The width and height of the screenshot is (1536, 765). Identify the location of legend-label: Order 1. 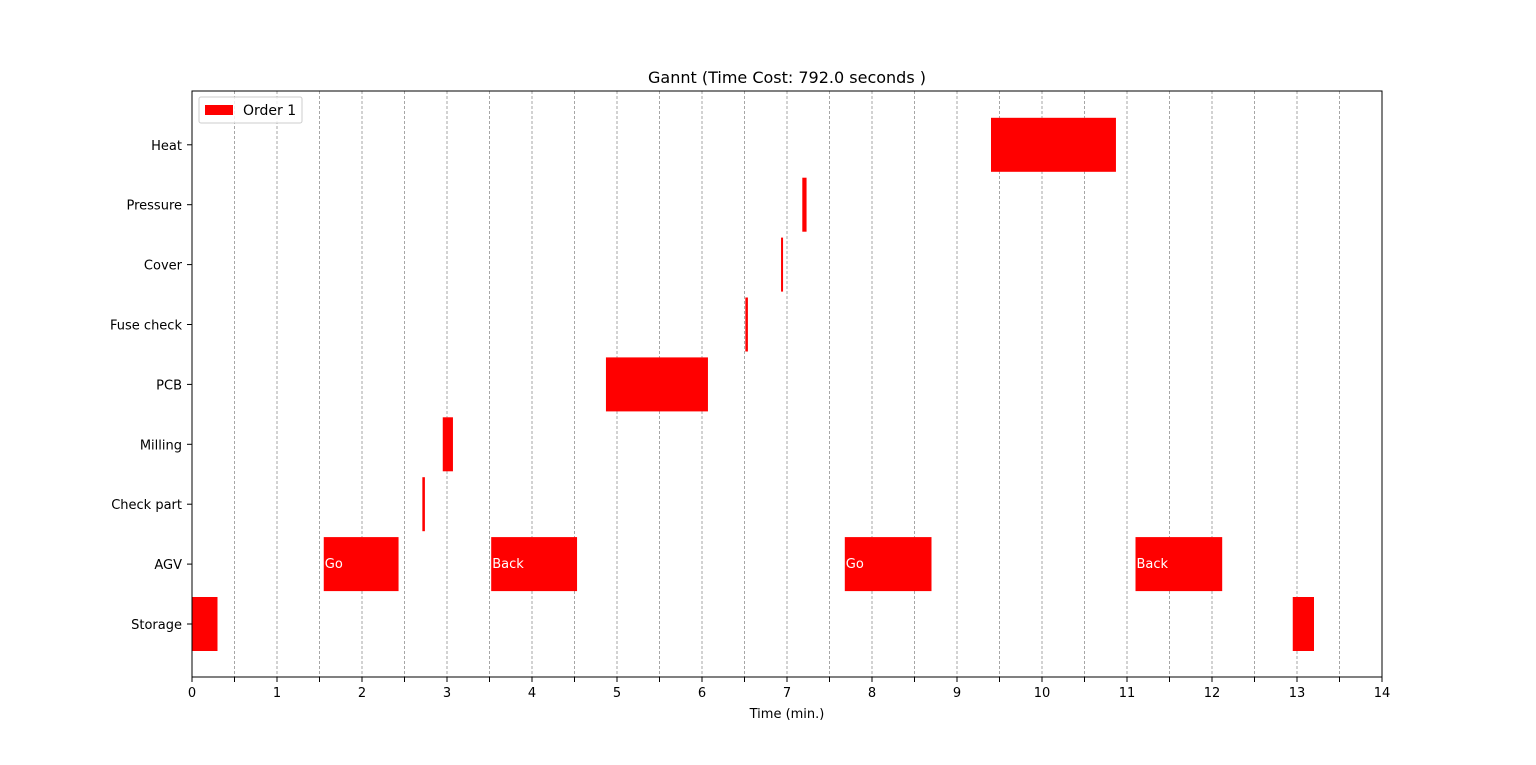
(269, 111).